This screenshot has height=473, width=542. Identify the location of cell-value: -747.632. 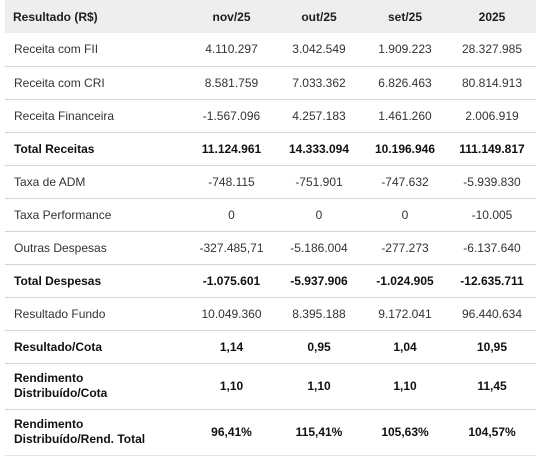
(405, 181).